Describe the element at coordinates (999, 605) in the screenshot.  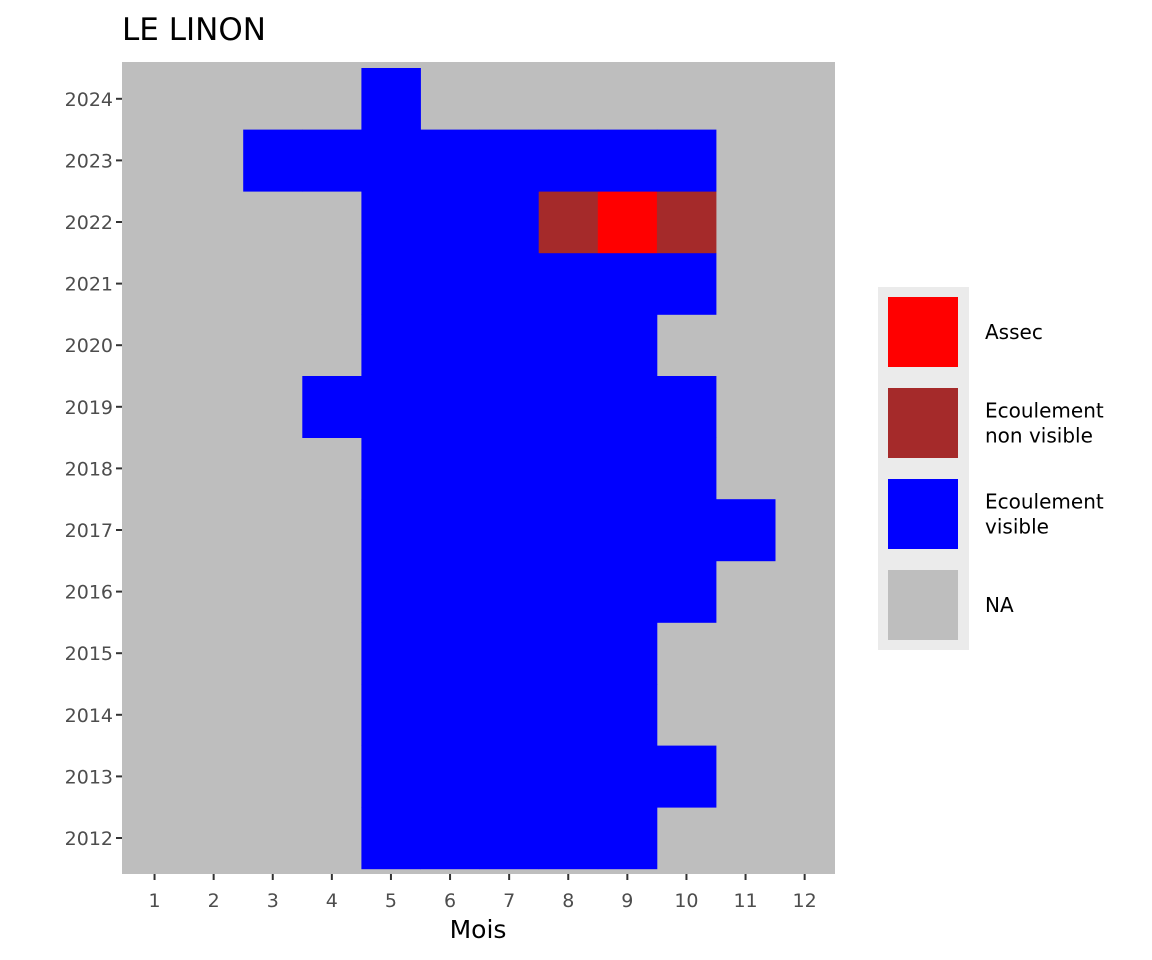
I see `legend-label: NA` at that location.